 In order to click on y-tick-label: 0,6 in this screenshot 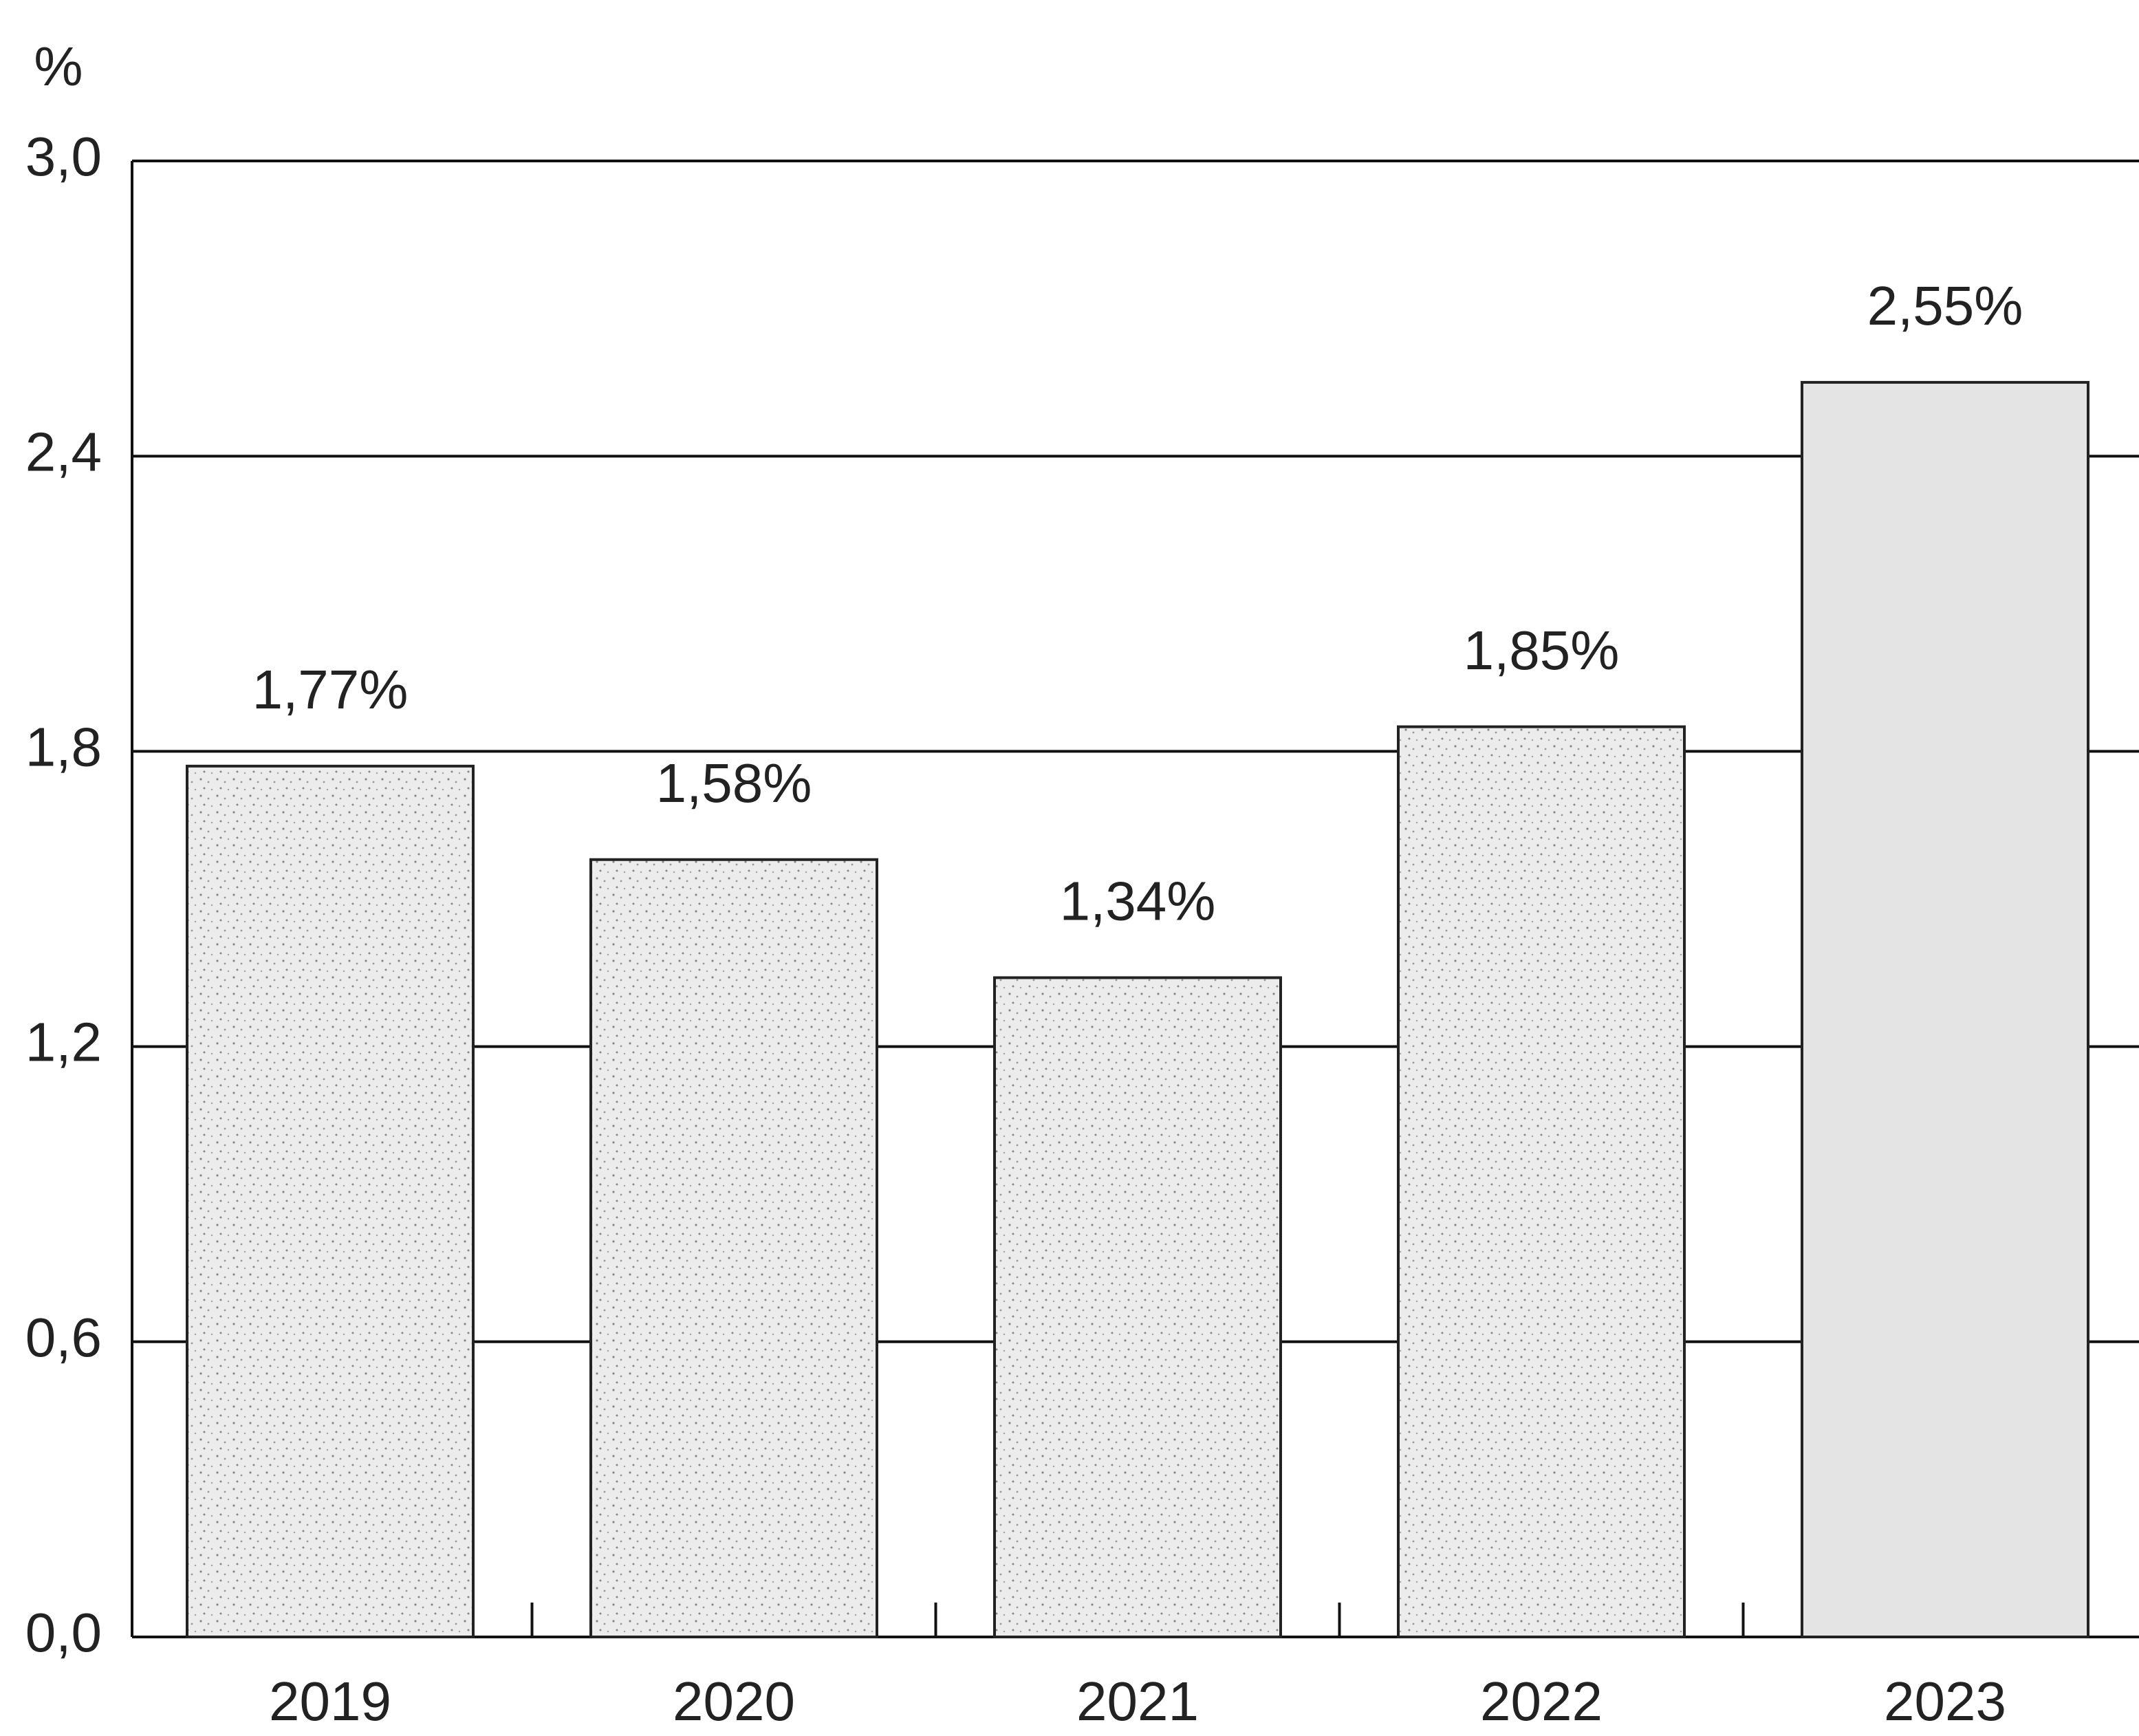, I will do `click(64, 1337)`.